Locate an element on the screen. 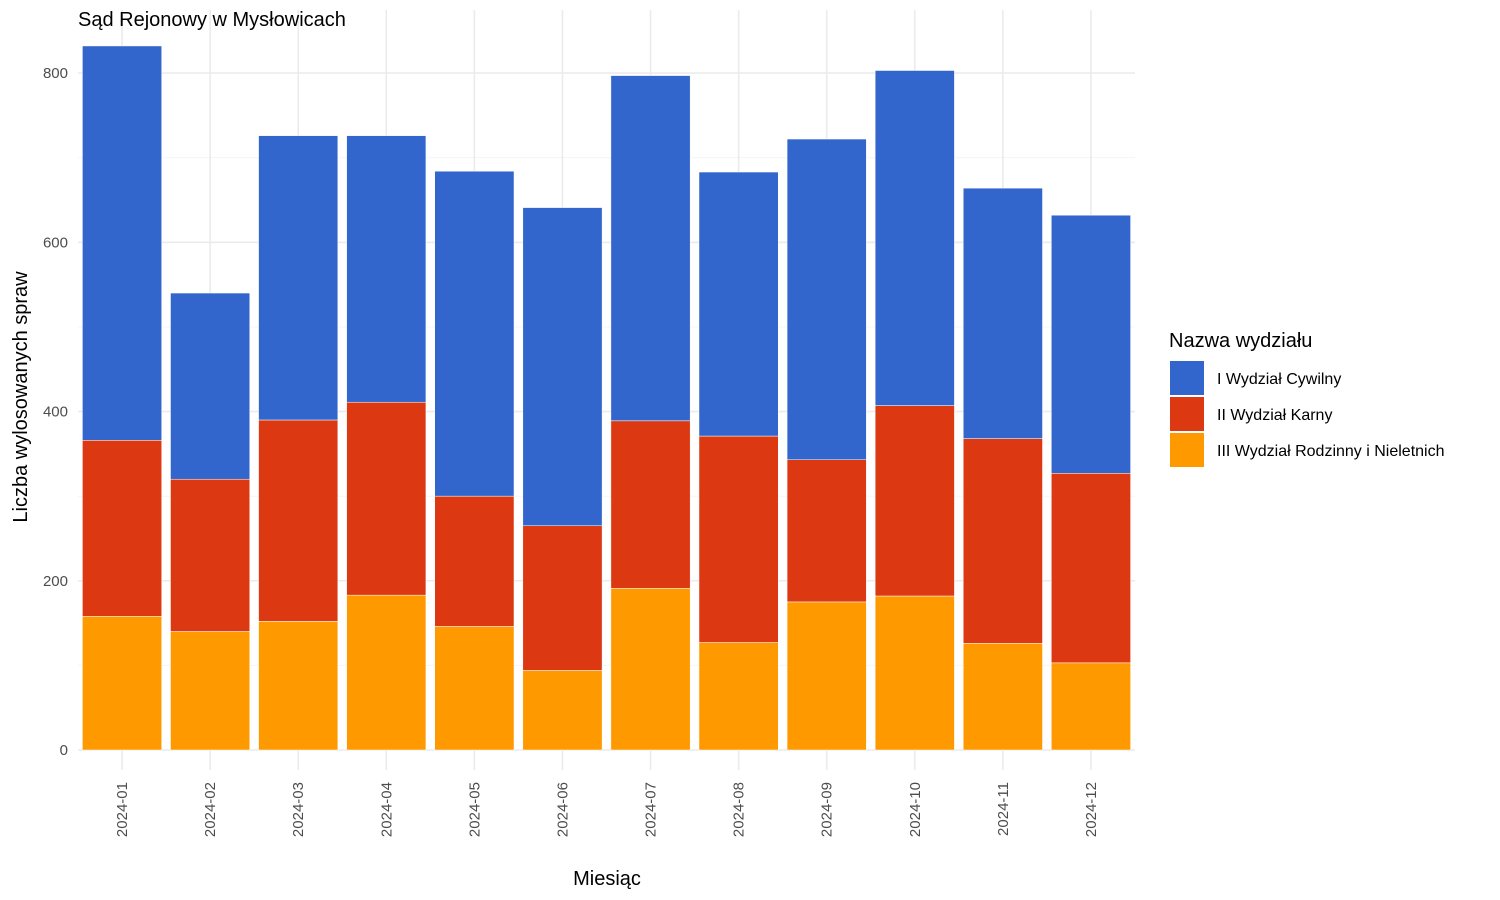 This screenshot has width=1500, height=900. y-tick-label: 800 is located at coordinates (55, 73).